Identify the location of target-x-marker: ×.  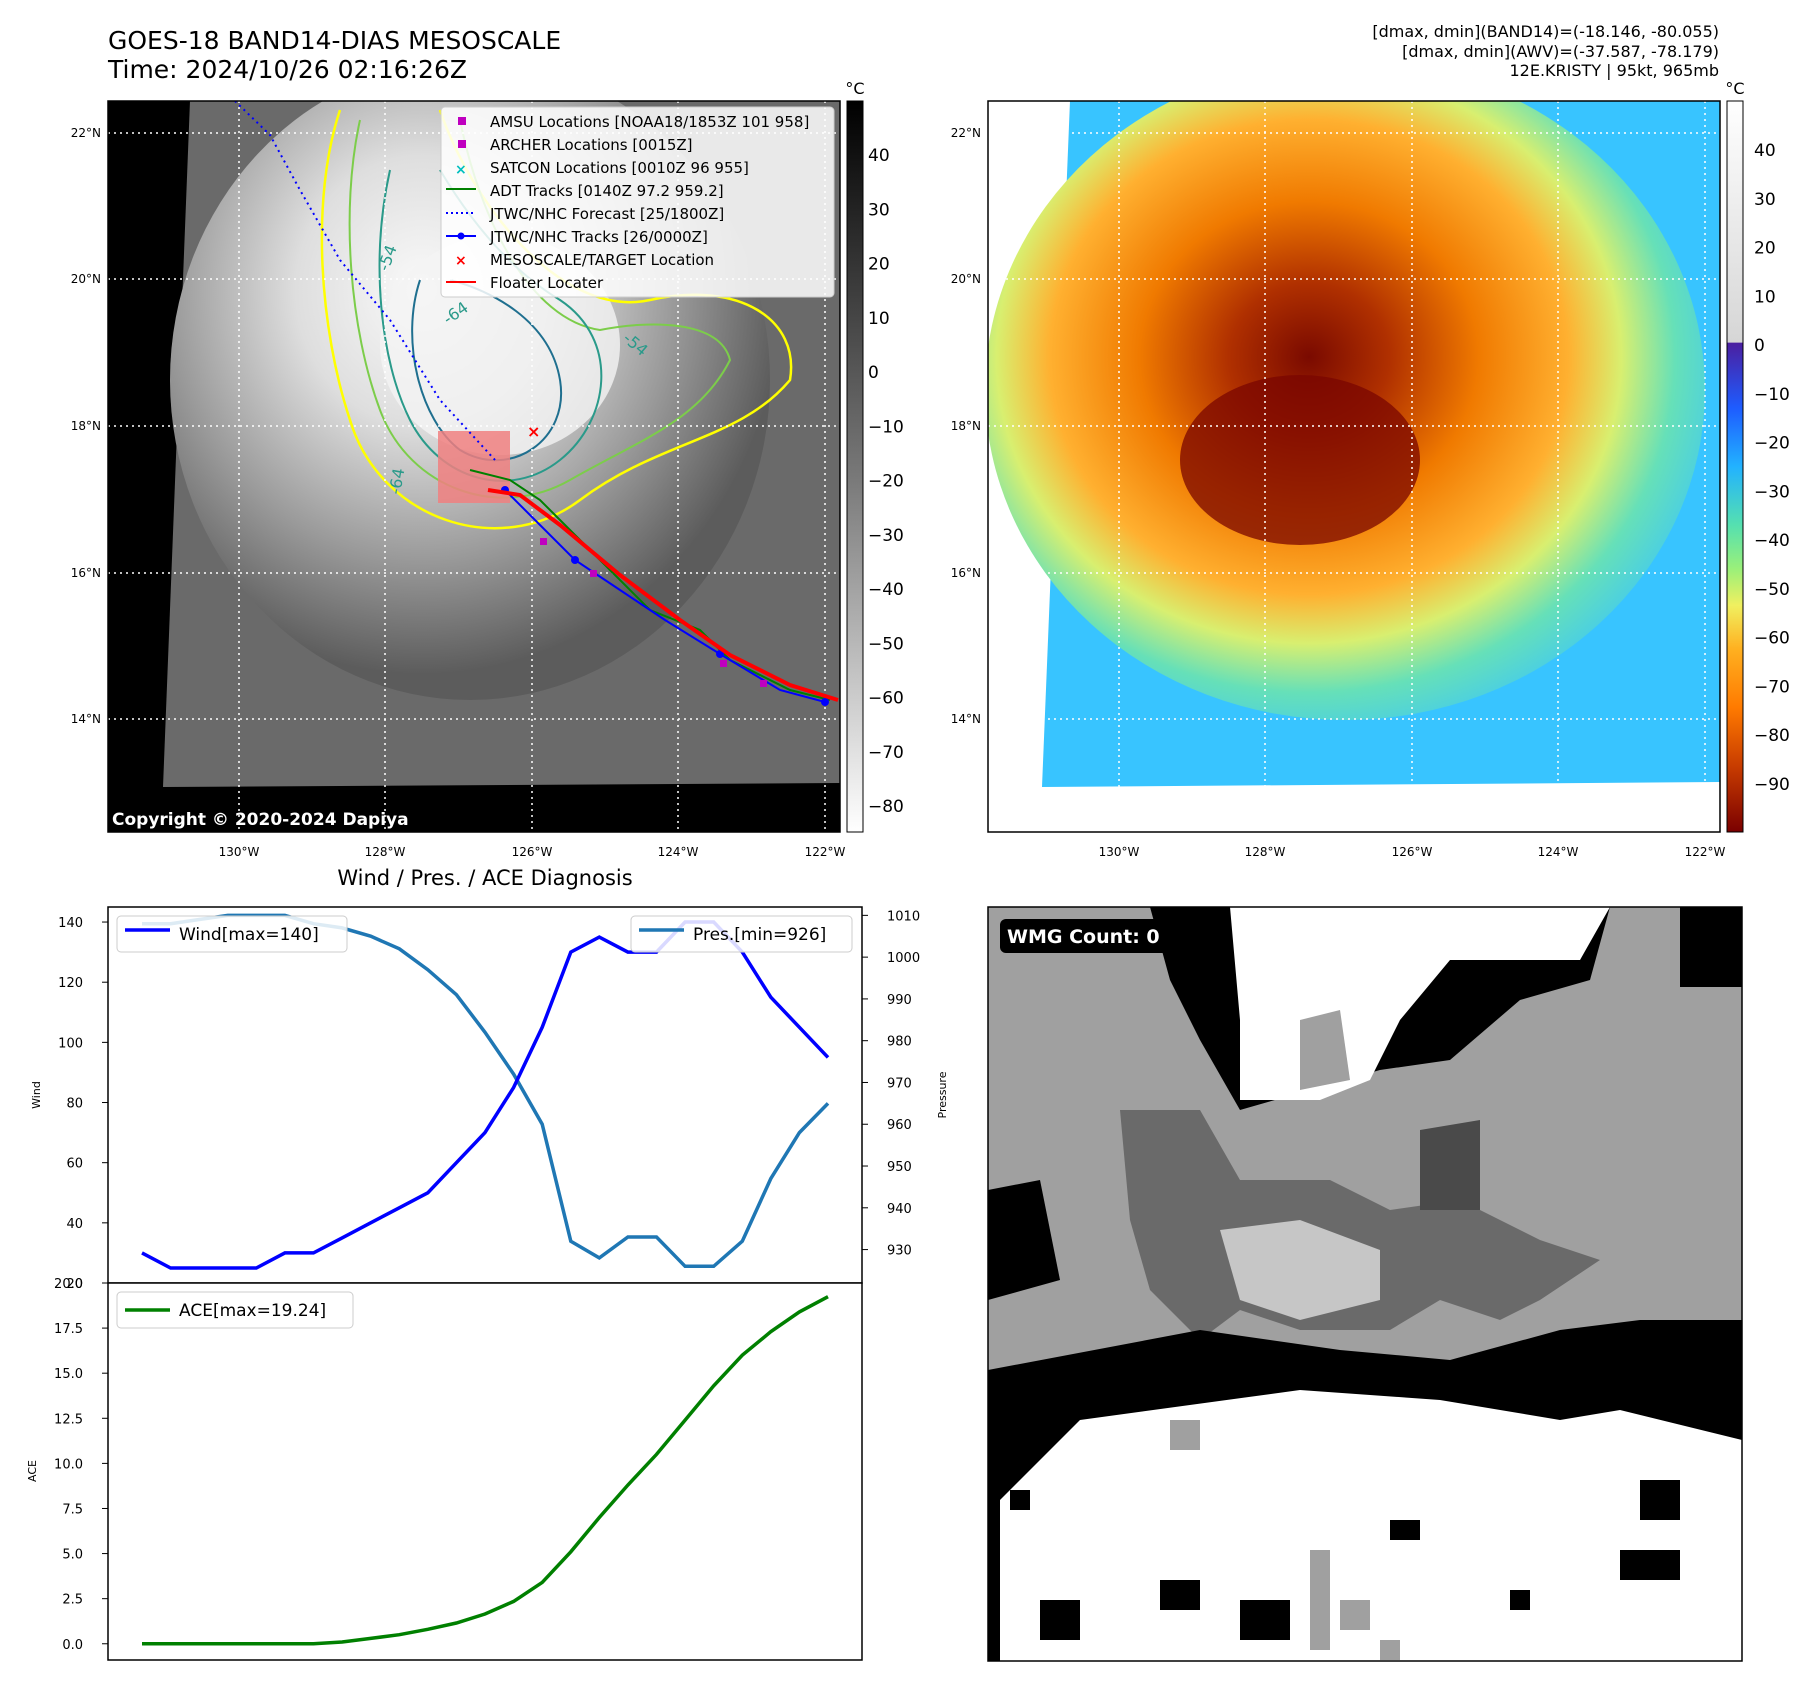
(533, 431).